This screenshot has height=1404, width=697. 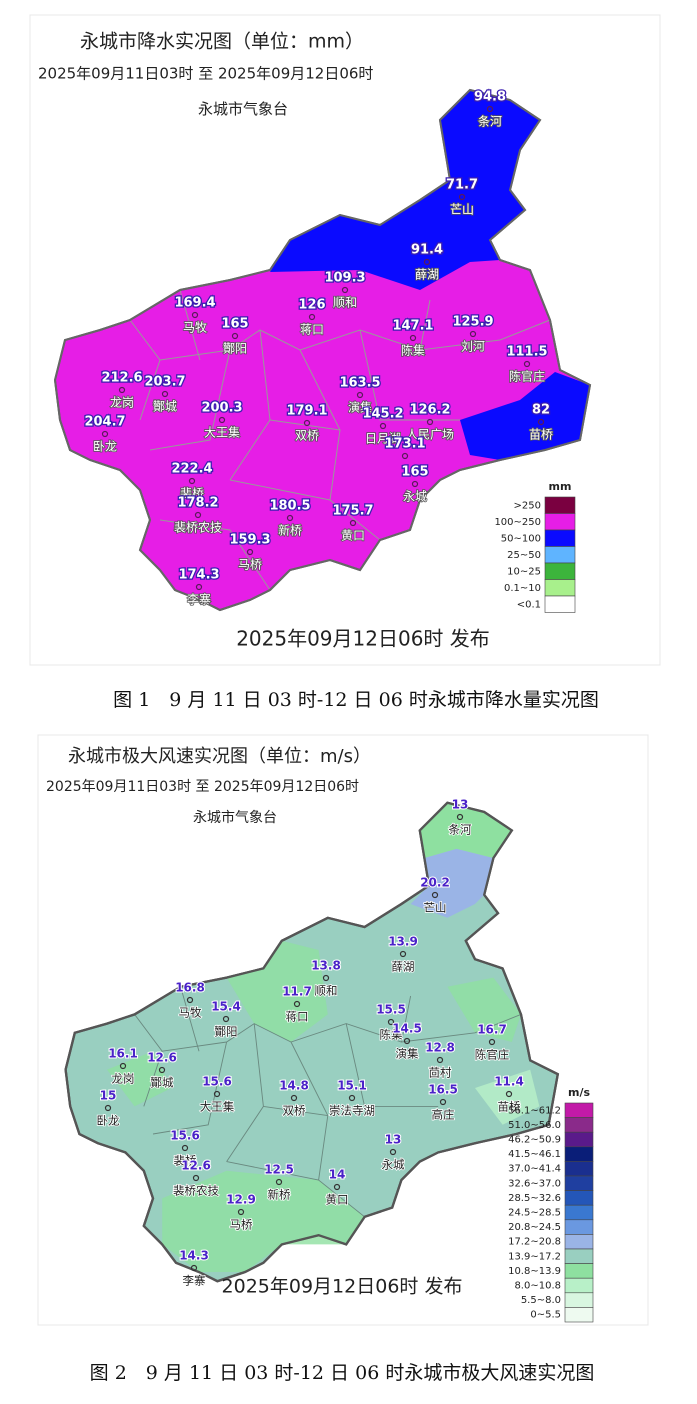 What do you see at coordinates (509, 1082) in the screenshot?
I see `station-value: 11.4` at bounding box center [509, 1082].